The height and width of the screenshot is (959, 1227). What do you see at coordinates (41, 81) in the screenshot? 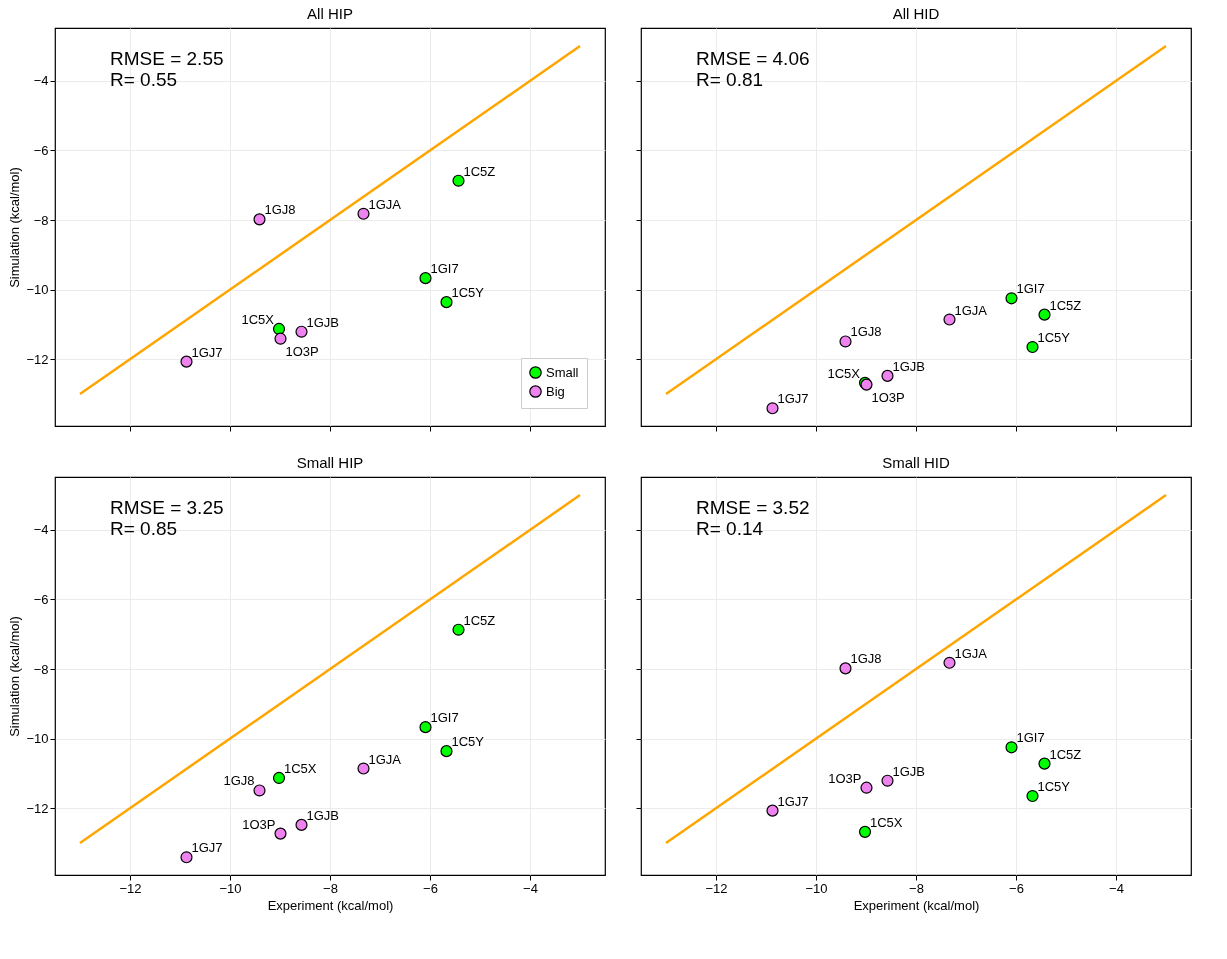
I see `y-tick-label: −4` at bounding box center [41, 81].